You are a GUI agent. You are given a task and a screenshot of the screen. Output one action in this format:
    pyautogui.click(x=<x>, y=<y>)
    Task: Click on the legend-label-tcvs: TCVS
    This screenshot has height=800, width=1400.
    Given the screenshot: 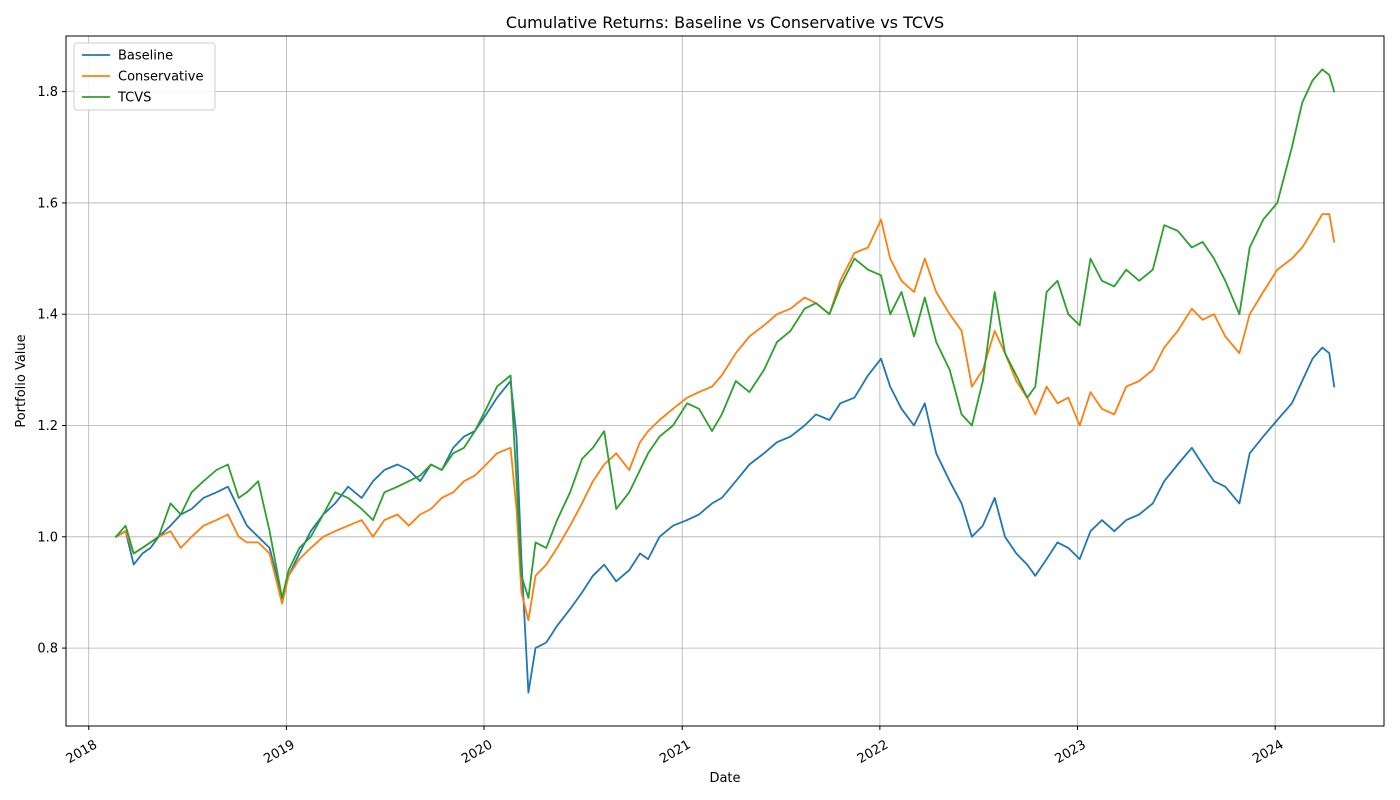 What is the action you would take?
    pyautogui.click(x=134, y=98)
    